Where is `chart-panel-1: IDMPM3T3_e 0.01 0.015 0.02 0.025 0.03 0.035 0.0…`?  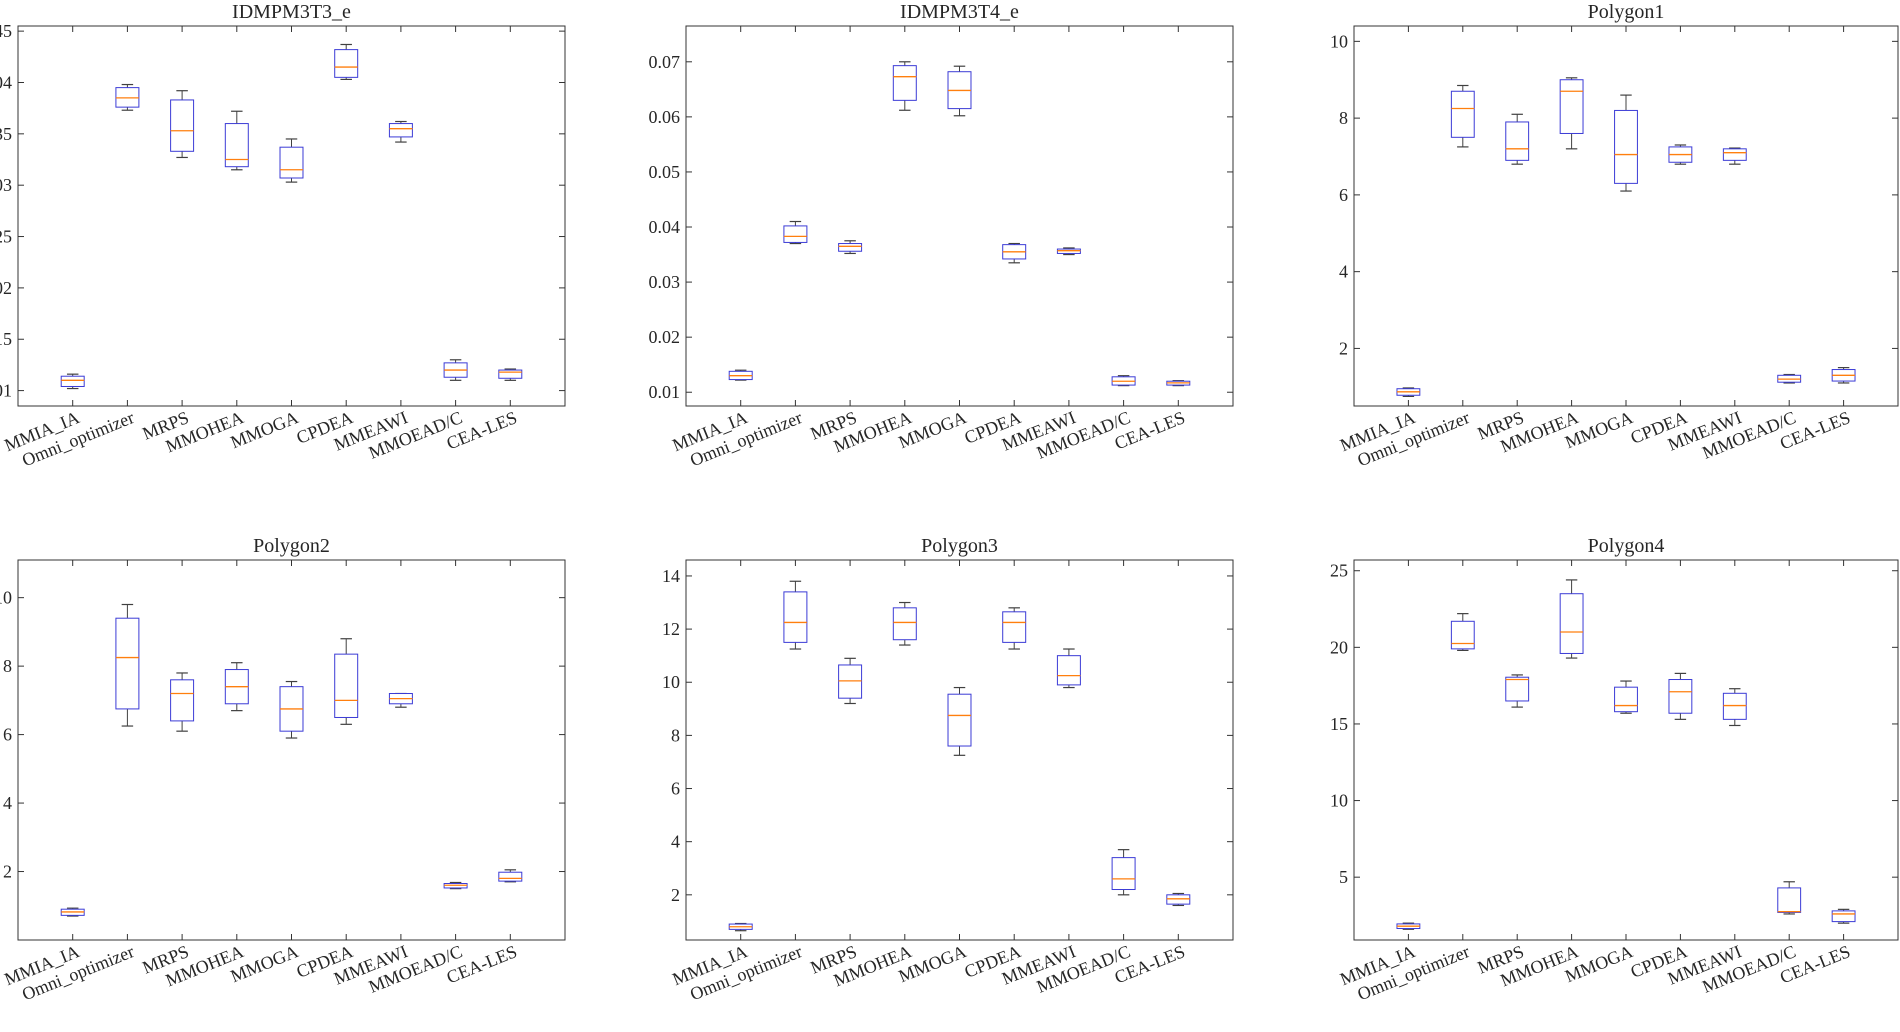
chart-panel-1: IDMPM3T3_e 0.01 0.015 0.02 0.025 0.03 0.035 0.0… is located at coordinates (283, 235).